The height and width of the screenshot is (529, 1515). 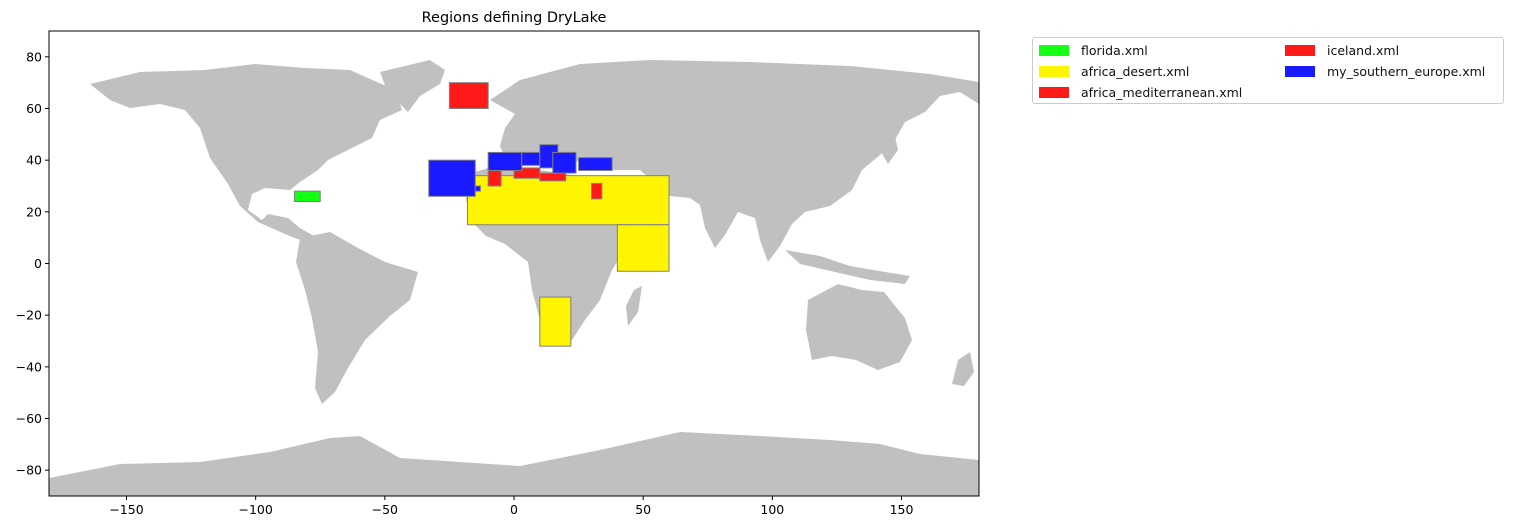 I want to click on map-title: Regions defining DryLake, so click(x=514, y=18).